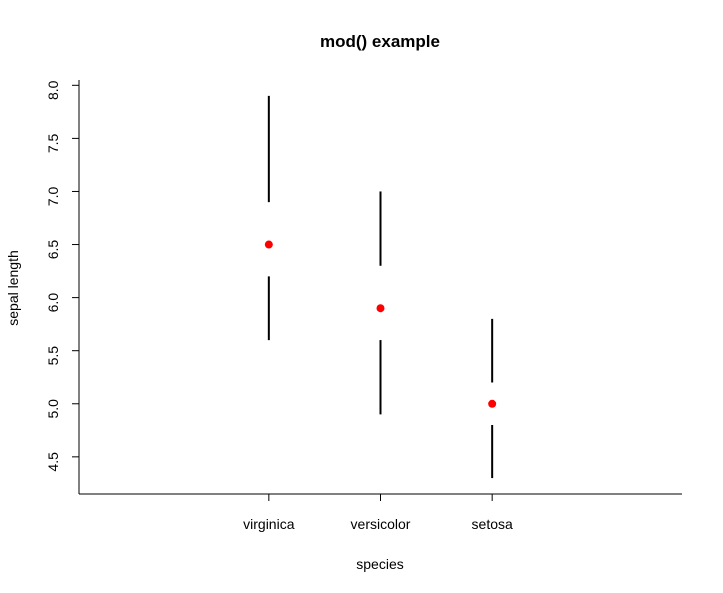 The height and width of the screenshot is (593, 723). What do you see at coordinates (53, 250) in the screenshot?
I see `y-tick-label: 6.5` at bounding box center [53, 250].